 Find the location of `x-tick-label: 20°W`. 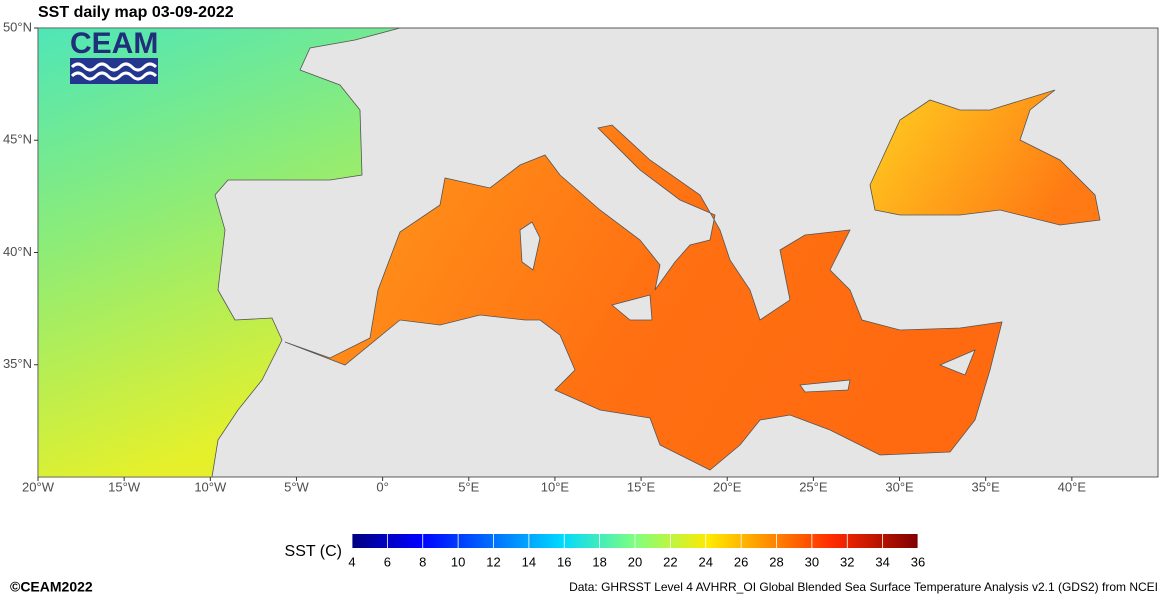

x-tick-label: 20°W is located at coordinates (38, 486).